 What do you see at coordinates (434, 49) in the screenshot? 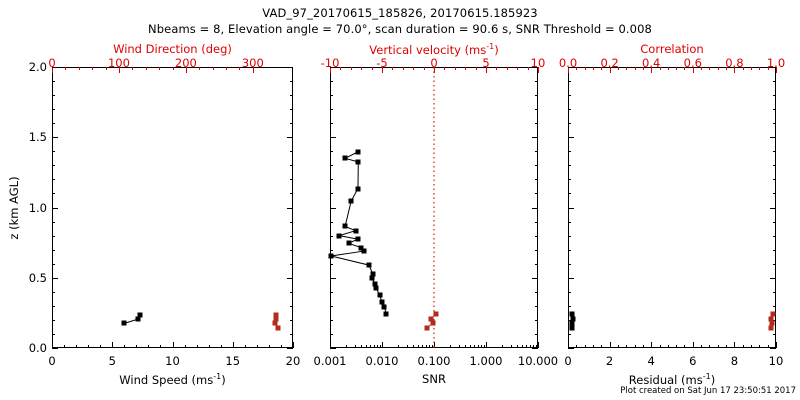
I see `top-axis-label-2: Vertical velocity (ms-1)` at bounding box center [434, 49].